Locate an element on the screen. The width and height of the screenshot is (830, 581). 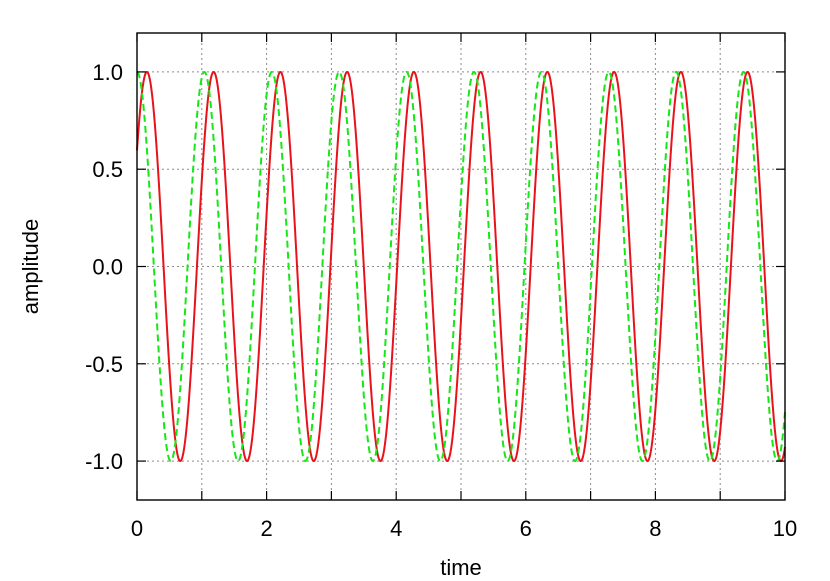
y-tick-label: -0.5 is located at coordinates (104, 364).